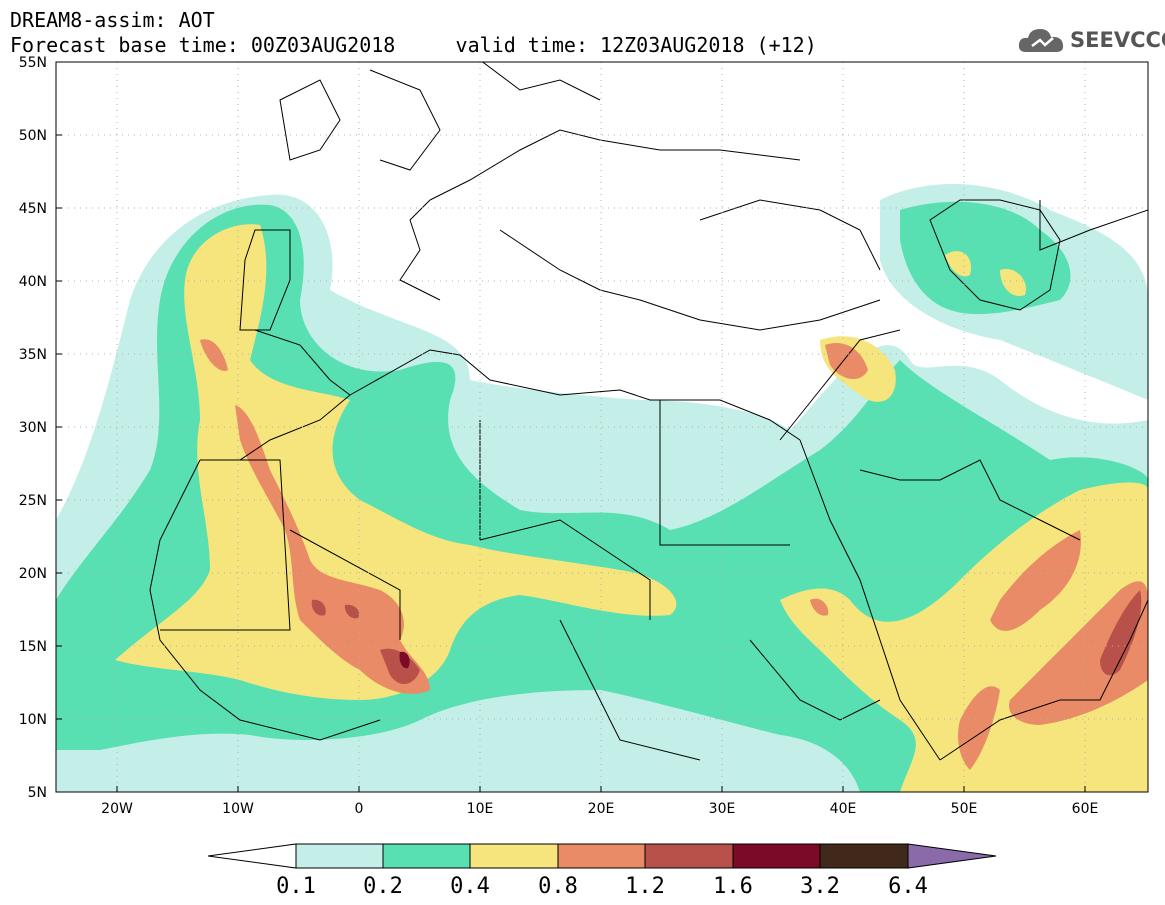  I want to click on colorbar-labels: 0.1 0.2 0.4 0.8 1.2 1.6 3.2 6.4, so click(602, 886).